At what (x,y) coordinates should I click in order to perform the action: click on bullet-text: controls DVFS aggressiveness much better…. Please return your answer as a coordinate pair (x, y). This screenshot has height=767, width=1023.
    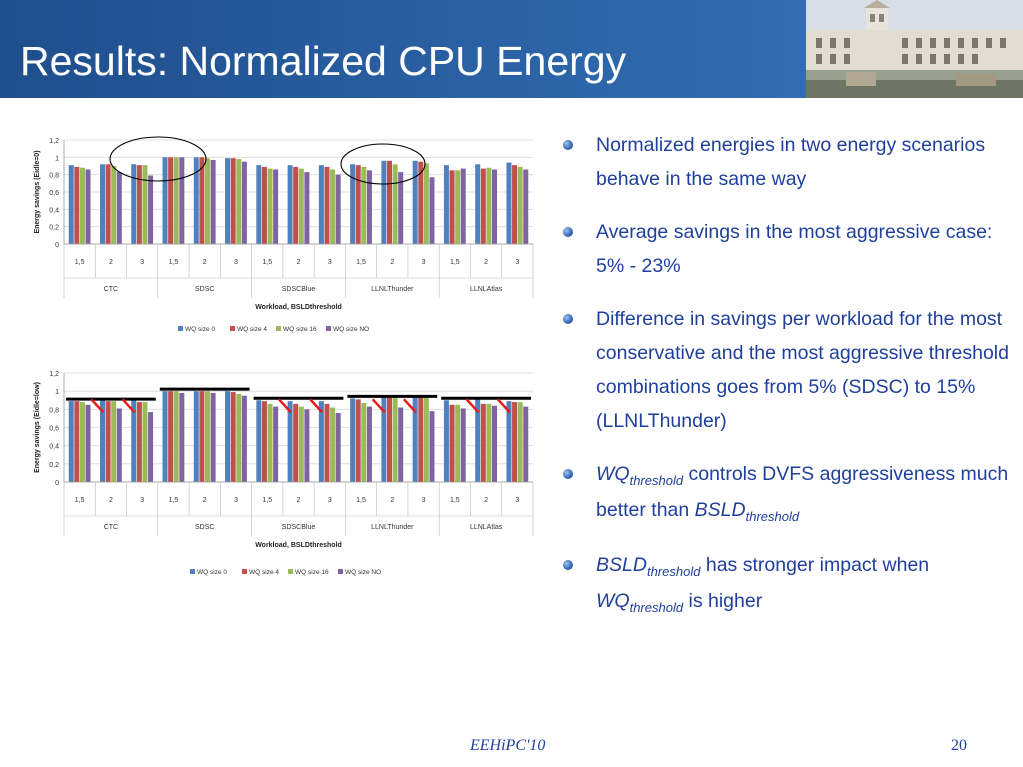
    Looking at the image, I should click on (802, 492).